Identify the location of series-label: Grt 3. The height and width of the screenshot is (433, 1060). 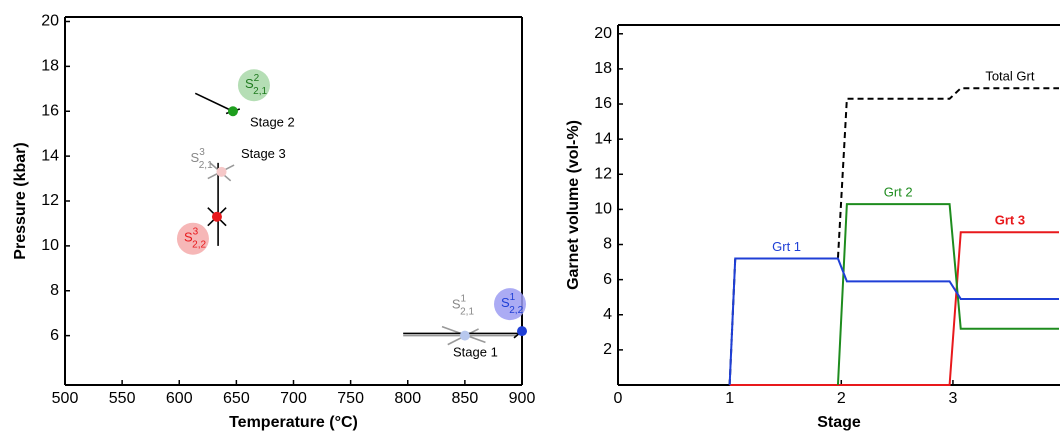
(1010, 220).